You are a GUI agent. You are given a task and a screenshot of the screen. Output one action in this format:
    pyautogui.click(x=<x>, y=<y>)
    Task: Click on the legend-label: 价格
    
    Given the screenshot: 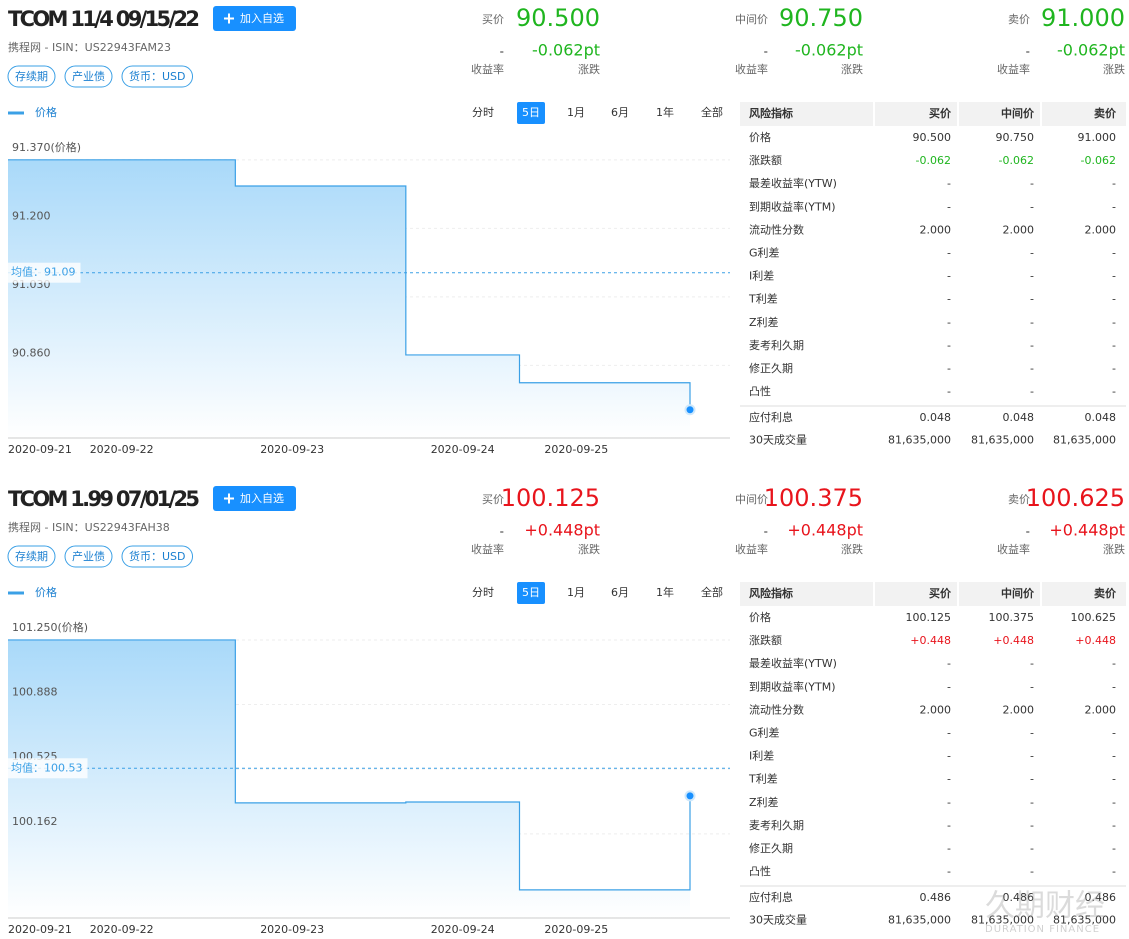 What is the action you would take?
    pyautogui.click(x=46, y=592)
    